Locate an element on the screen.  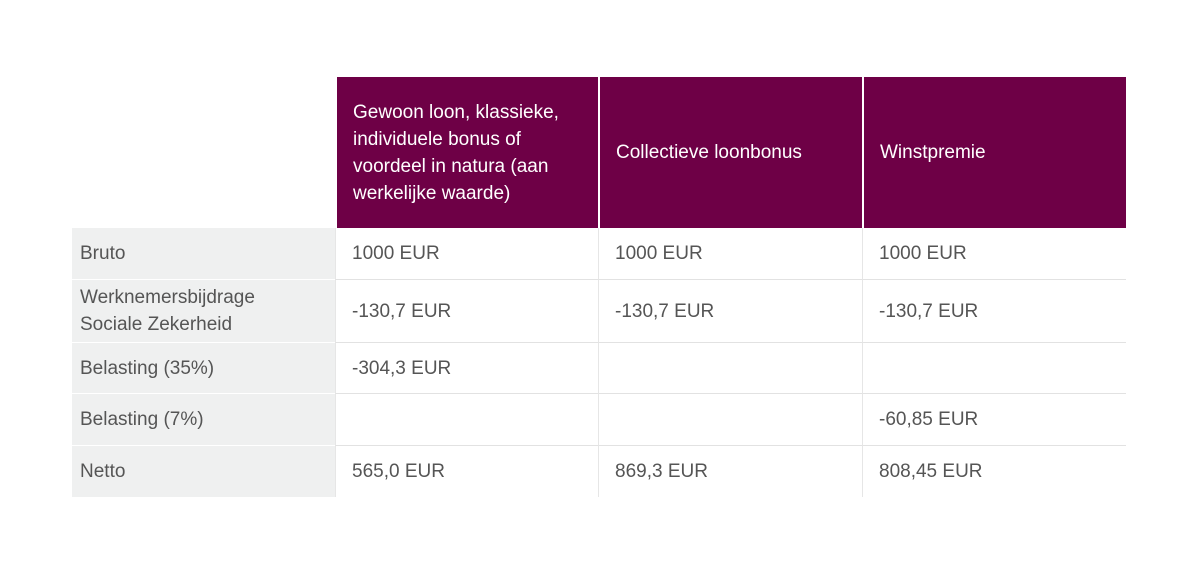
column-header: Winstpremie is located at coordinates (994, 152).